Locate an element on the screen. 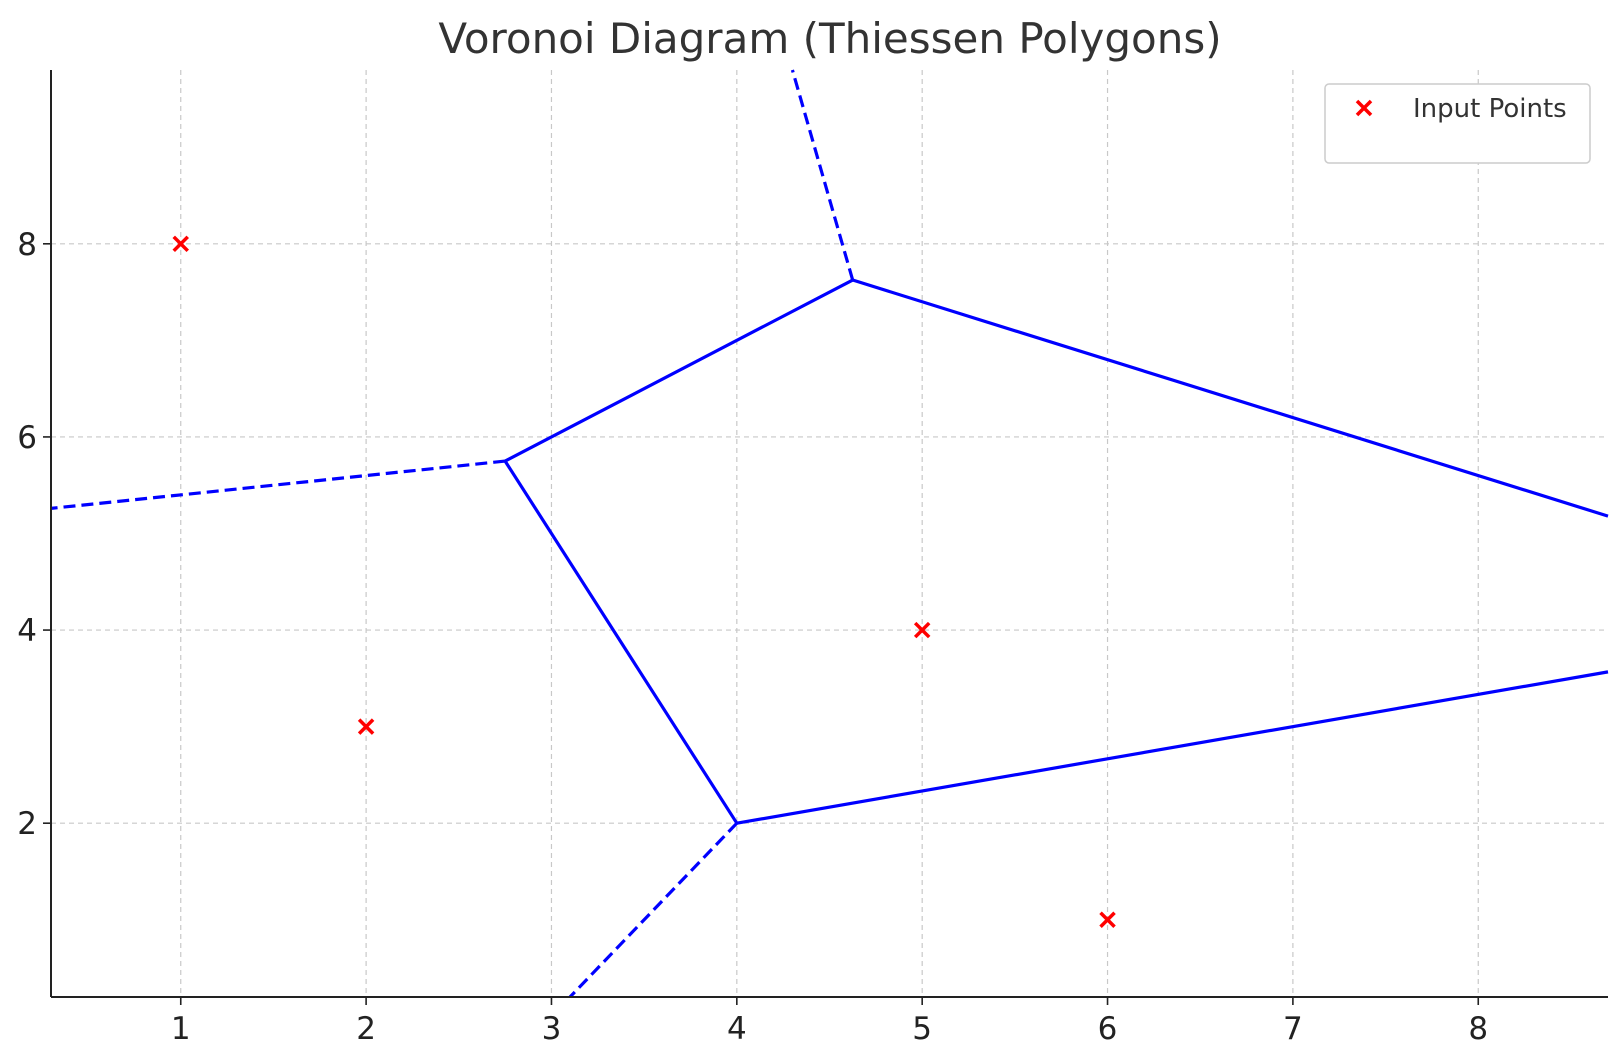 This screenshot has height=1057, width=1621. x-tick-label: 8 is located at coordinates (1478, 1029).